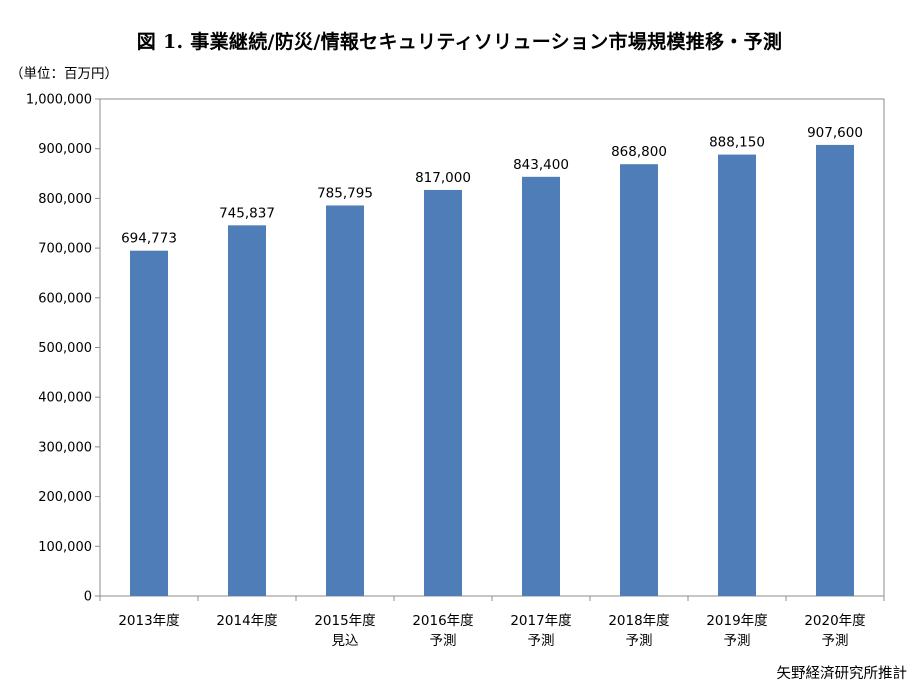  What do you see at coordinates (442, 621) in the screenshot?
I see `x-tick-label: 2016年度` at bounding box center [442, 621].